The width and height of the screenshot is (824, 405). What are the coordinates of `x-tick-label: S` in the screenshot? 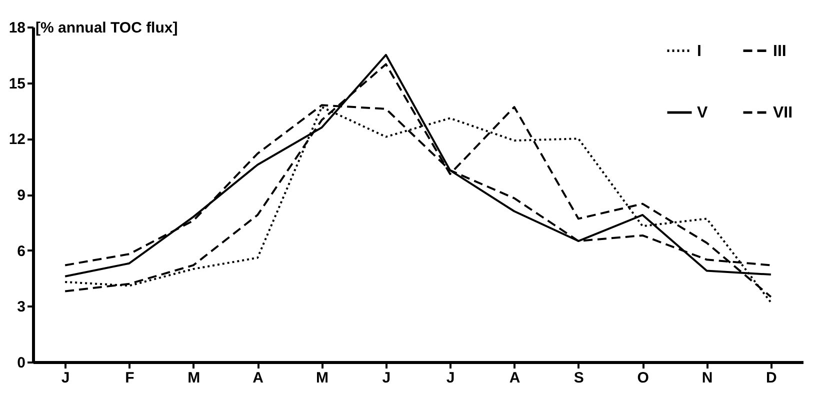 It's located at (579, 378).